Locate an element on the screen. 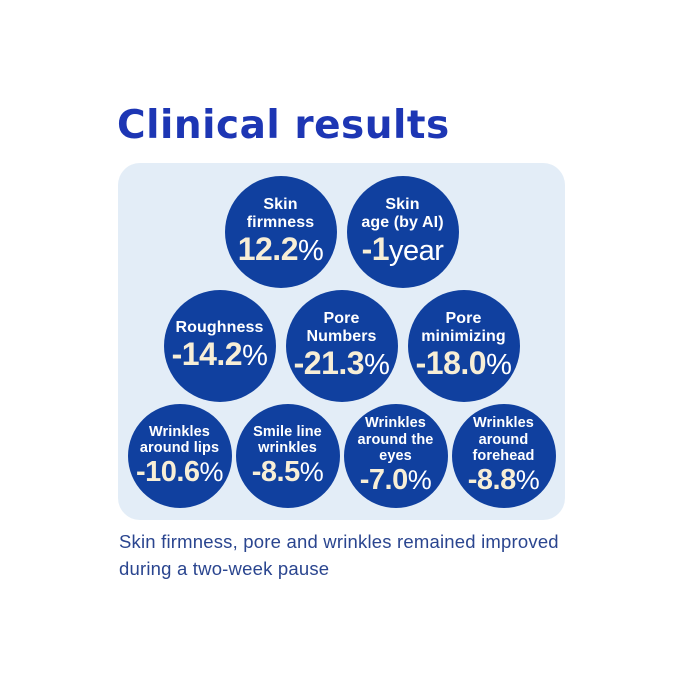 This screenshot has height=680, width=679. stat-number: 12.2 is located at coordinates (268, 249).